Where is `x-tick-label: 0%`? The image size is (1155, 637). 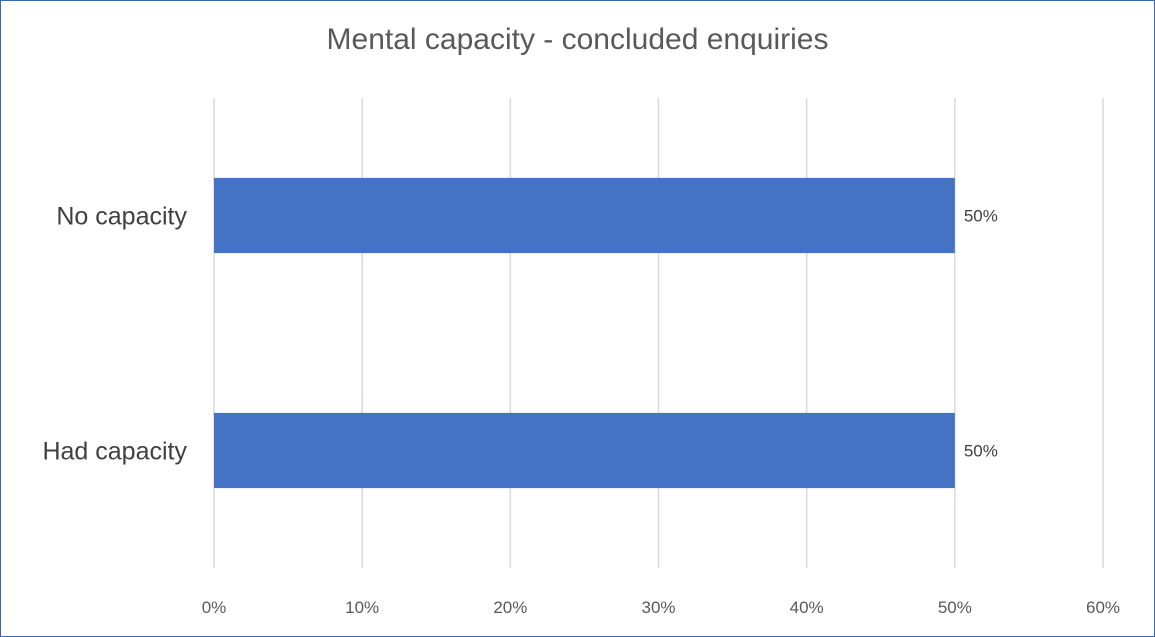 x-tick-label: 0% is located at coordinates (214, 607).